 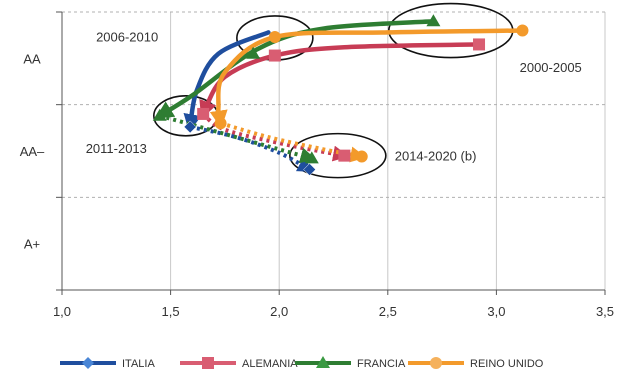 What do you see at coordinates (311, 157) in the screenshot?
I see `marker-end-francia` at bounding box center [311, 157].